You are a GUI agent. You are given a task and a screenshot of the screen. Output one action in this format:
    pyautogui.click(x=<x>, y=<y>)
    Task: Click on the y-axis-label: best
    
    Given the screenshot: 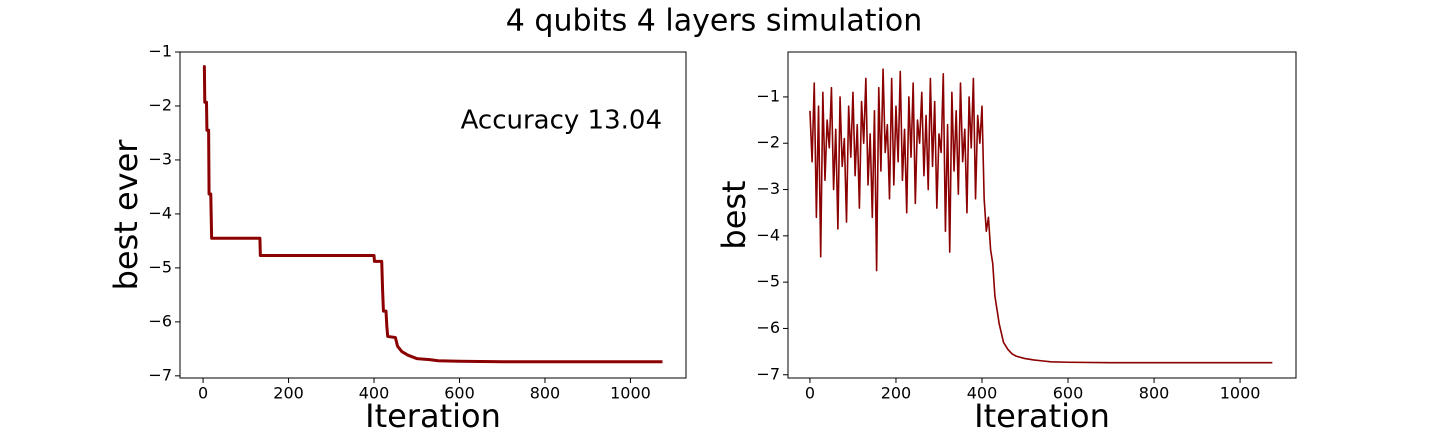 What is the action you would take?
    pyautogui.click(x=734, y=214)
    